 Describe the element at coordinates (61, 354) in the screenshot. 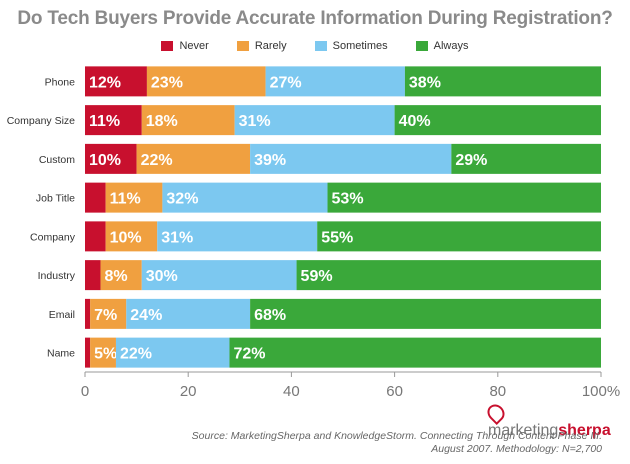

I see `category-label: Name` at that location.